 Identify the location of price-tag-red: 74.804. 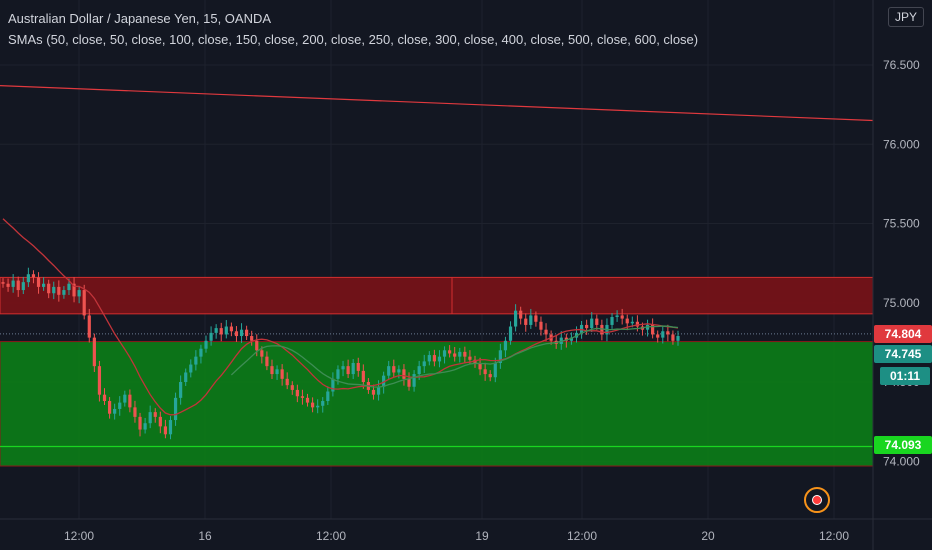
(903, 334).